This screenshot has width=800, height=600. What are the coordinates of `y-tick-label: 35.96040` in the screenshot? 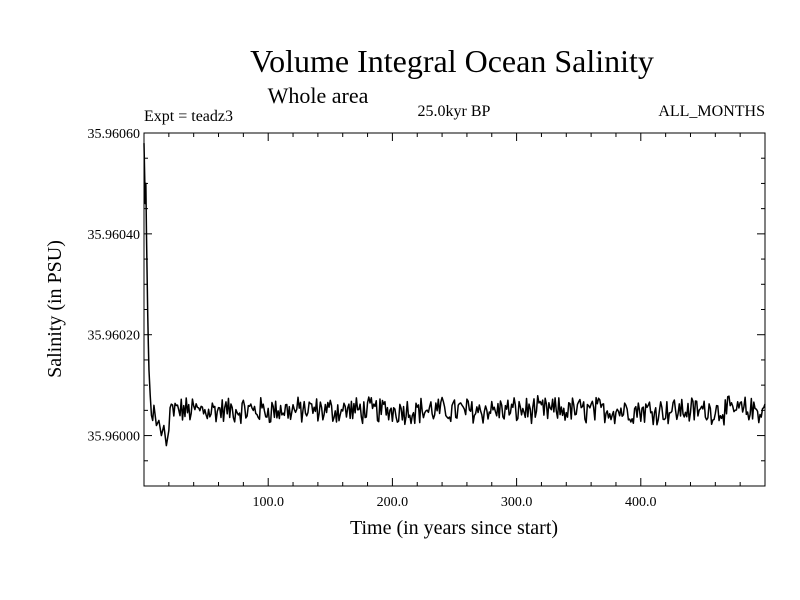 It's located at (114, 235).